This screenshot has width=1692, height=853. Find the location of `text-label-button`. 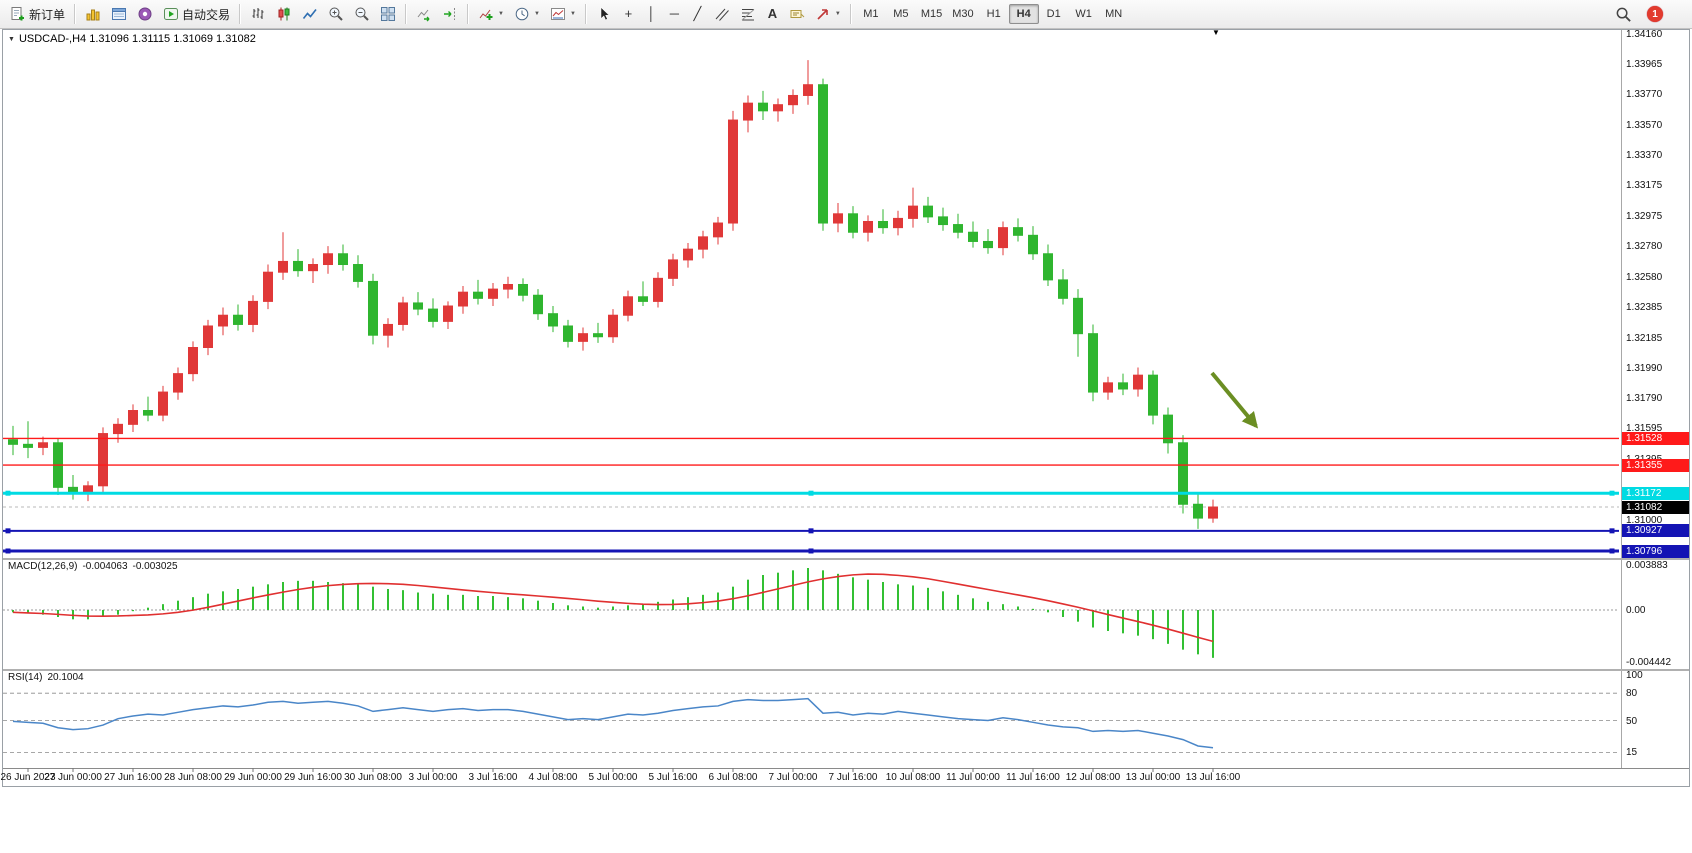

text-label-button is located at coordinates (797, 14).